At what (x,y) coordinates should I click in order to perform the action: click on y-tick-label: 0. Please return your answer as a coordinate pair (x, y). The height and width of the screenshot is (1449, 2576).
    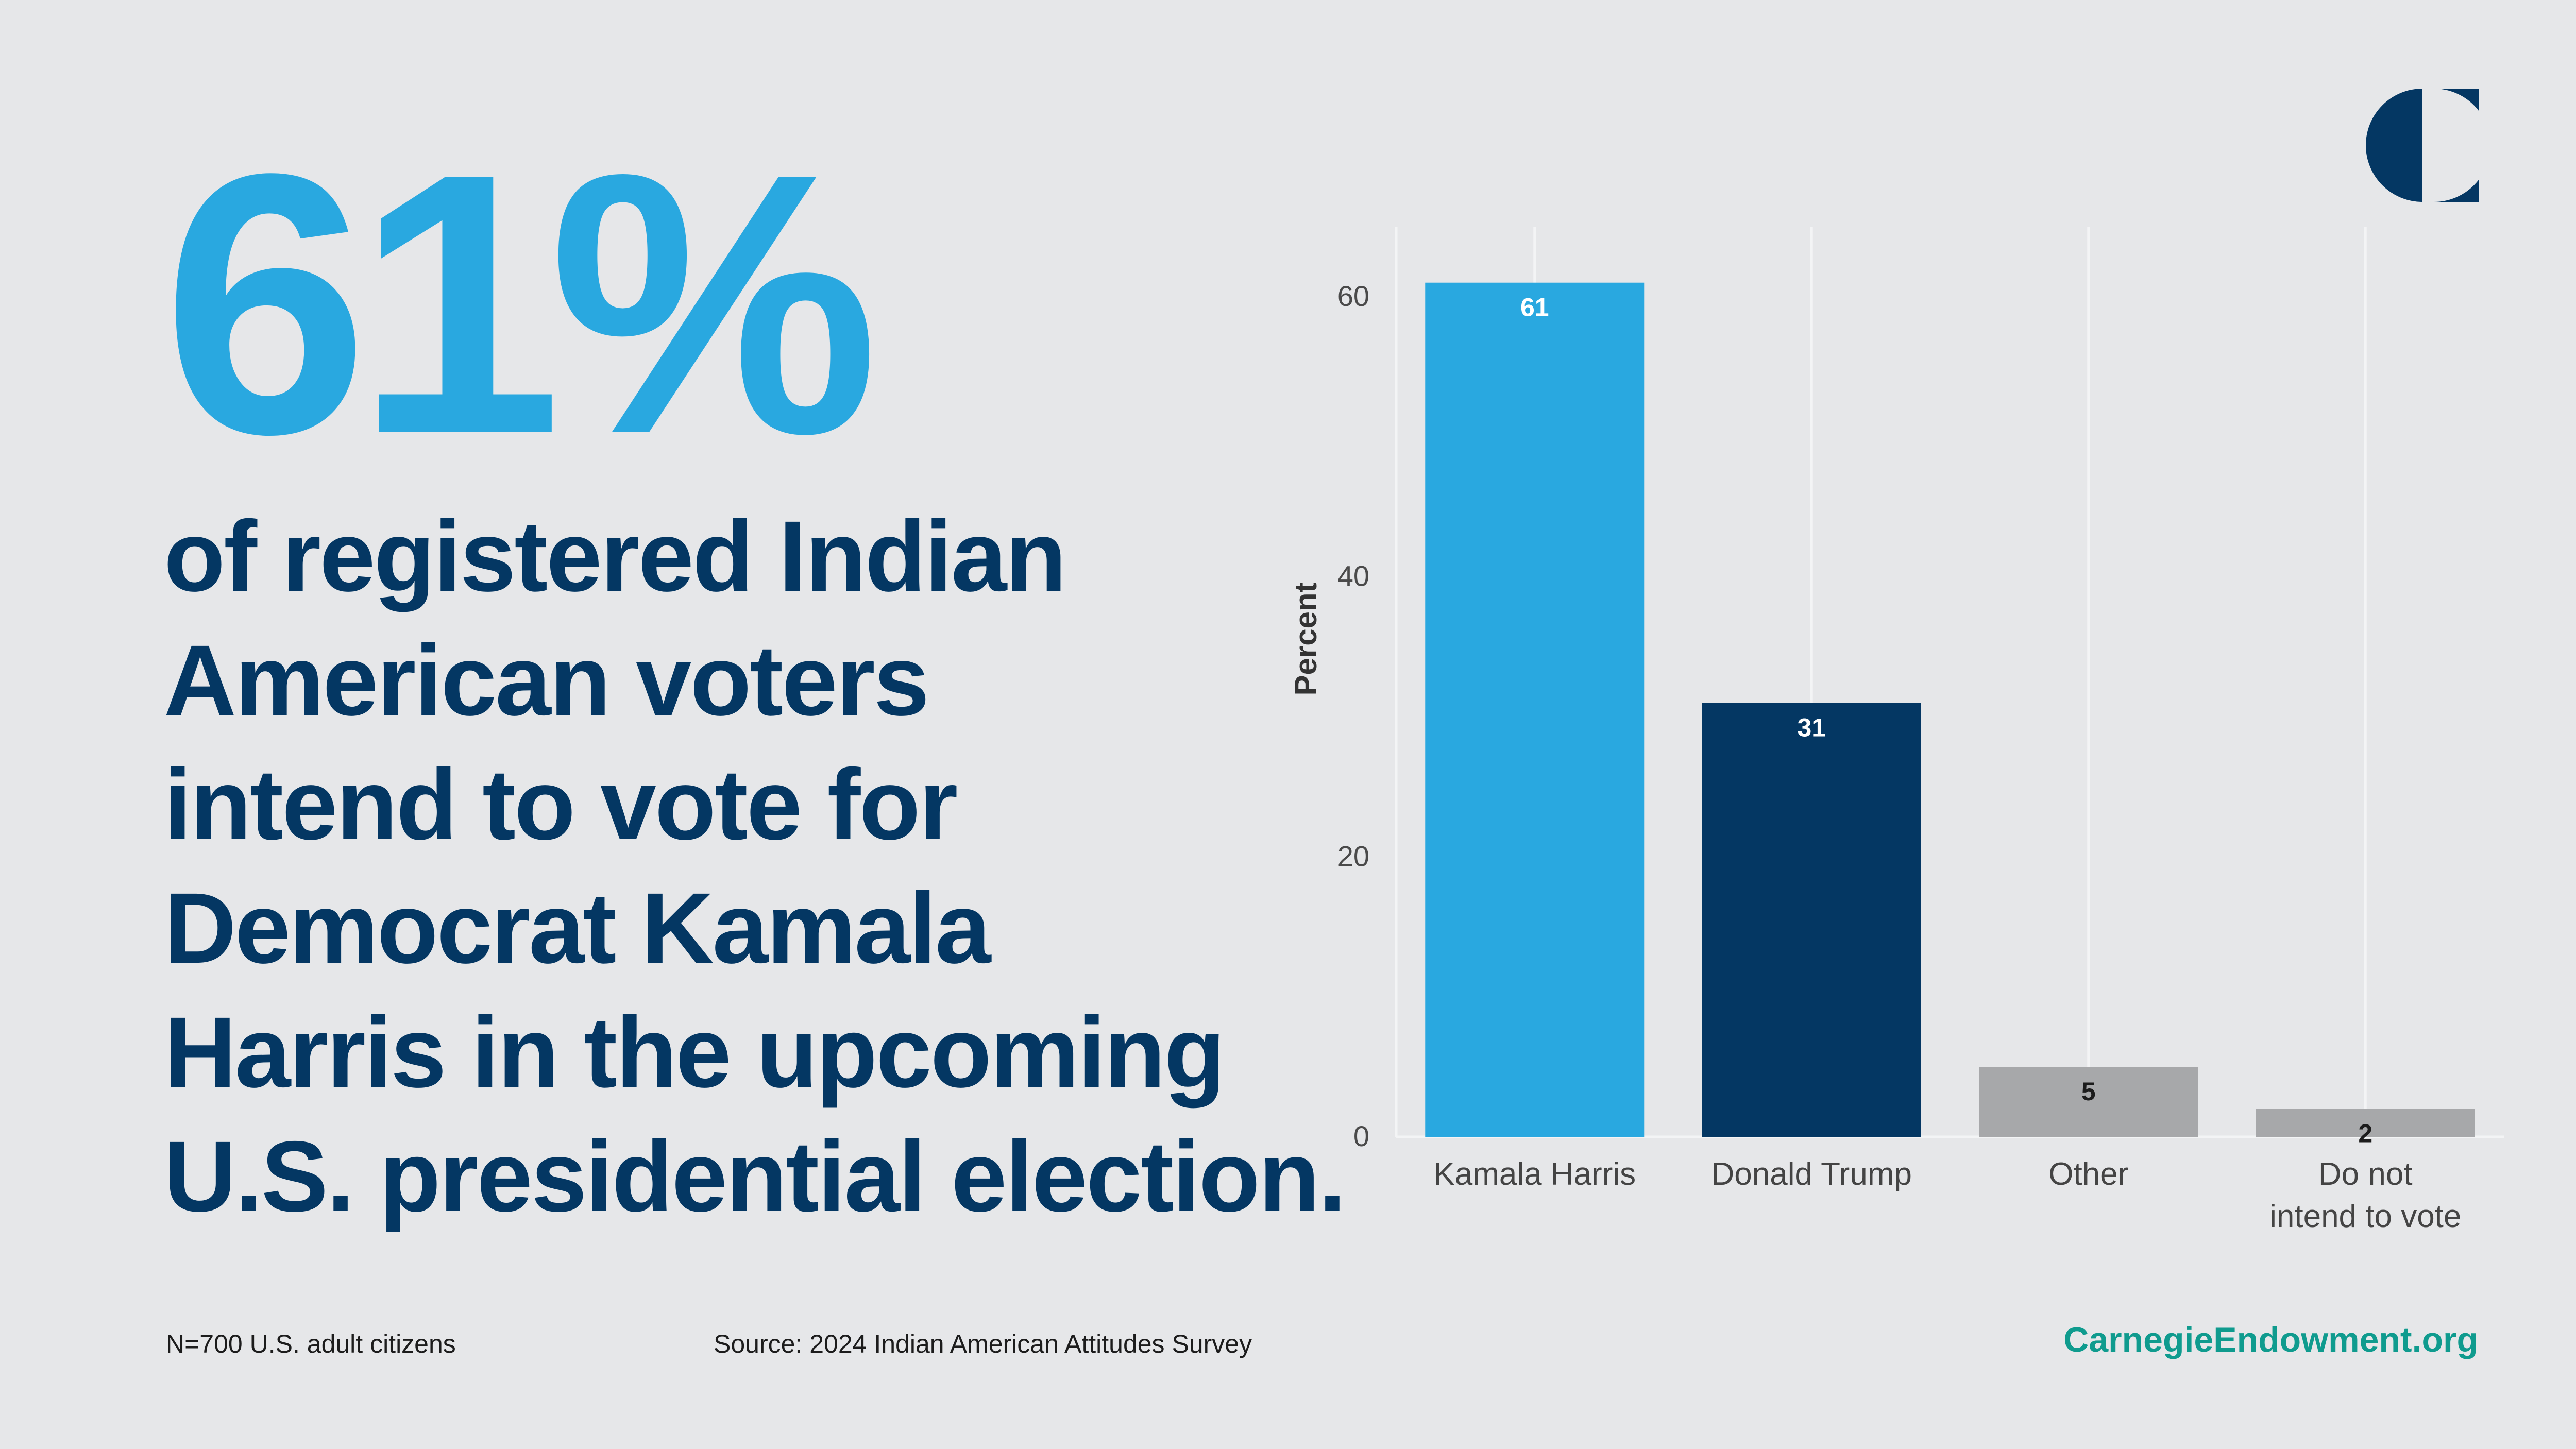
    Looking at the image, I should click on (1361, 1136).